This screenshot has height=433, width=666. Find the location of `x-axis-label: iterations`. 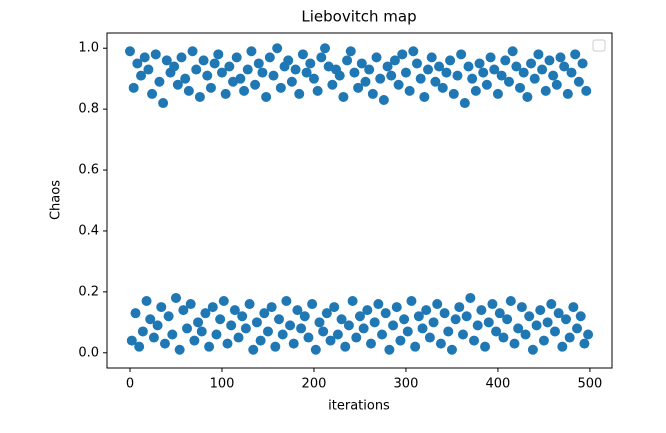

x-axis-label: iterations is located at coordinates (359, 406).